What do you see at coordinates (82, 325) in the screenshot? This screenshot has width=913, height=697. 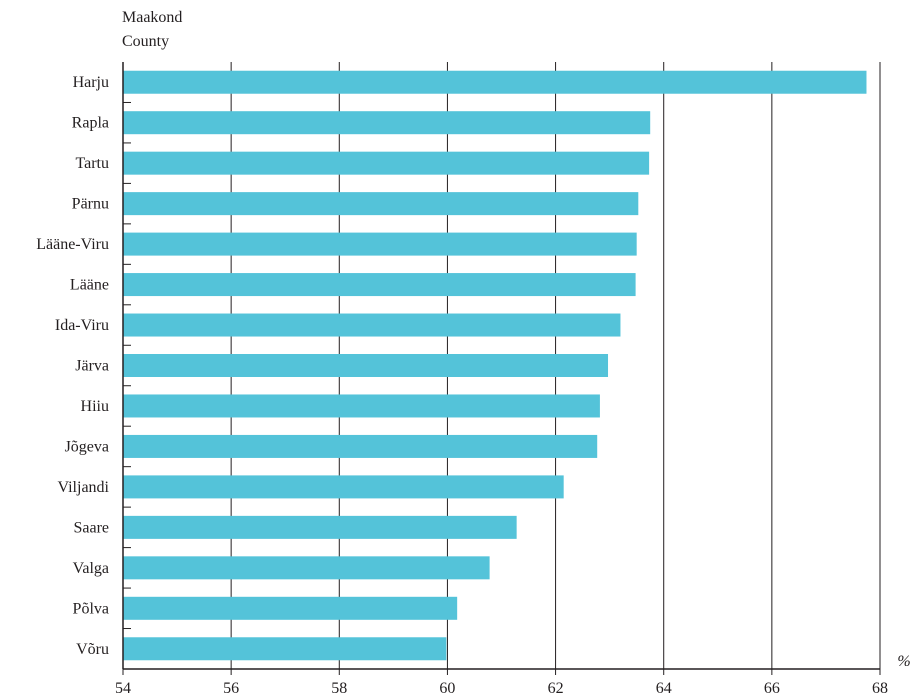 I see `category-label-6: Ida-Viru` at bounding box center [82, 325].